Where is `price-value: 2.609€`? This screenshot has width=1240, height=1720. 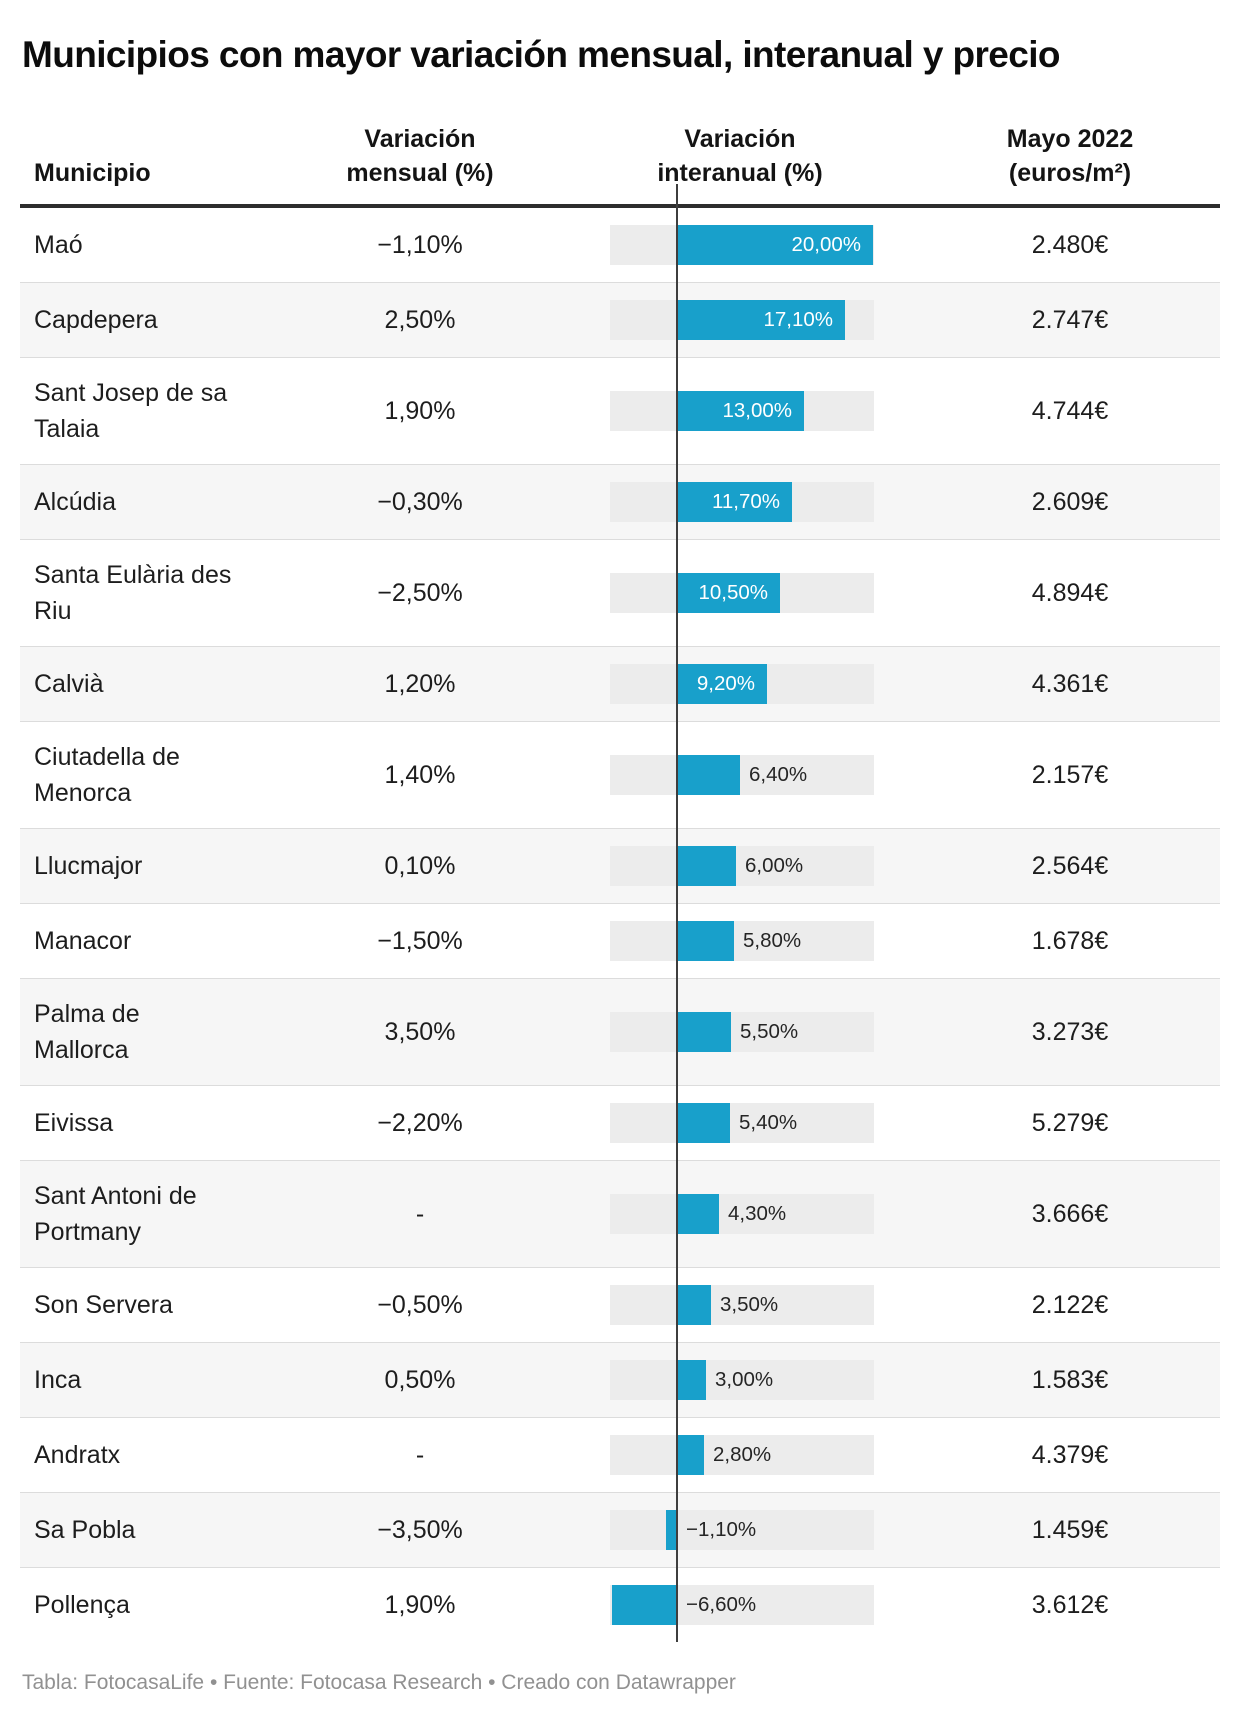 price-value: 2.609€ is located at coordinates (1070, 501).